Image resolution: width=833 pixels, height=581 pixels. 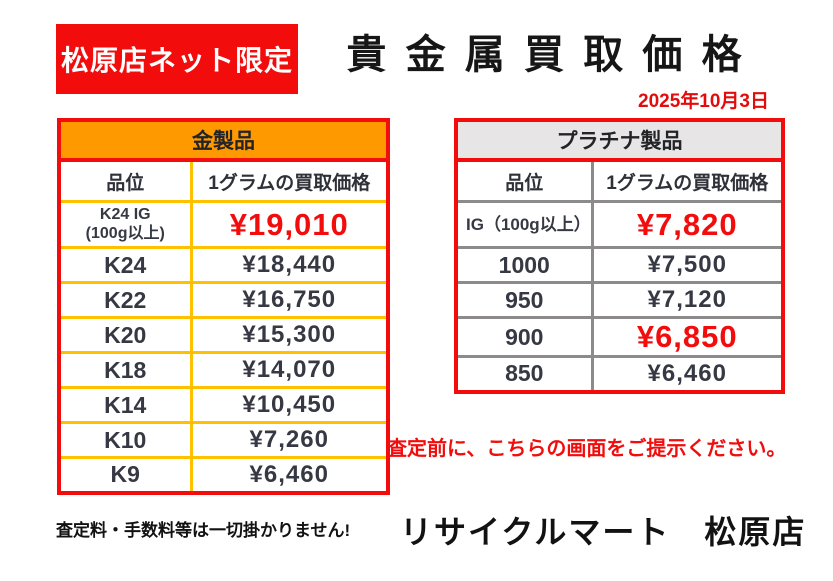 I want to click on gold-table-header-row: 品位 1グラムの買取価格, so click(x=223, y=180).